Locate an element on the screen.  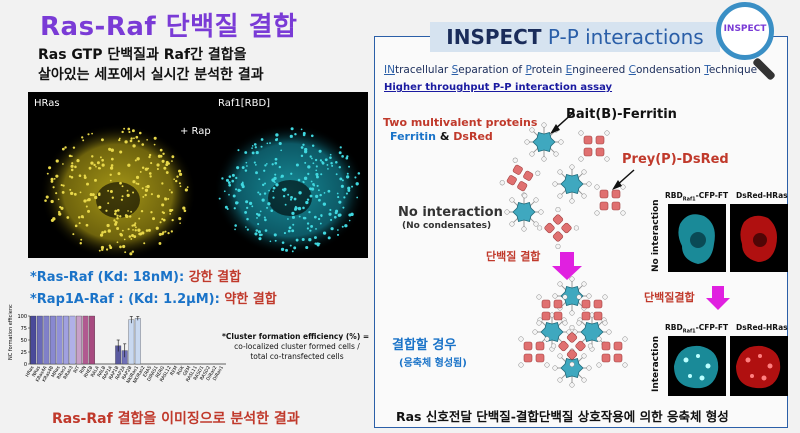
acronym-part: S is located at coordinates (455, 70).